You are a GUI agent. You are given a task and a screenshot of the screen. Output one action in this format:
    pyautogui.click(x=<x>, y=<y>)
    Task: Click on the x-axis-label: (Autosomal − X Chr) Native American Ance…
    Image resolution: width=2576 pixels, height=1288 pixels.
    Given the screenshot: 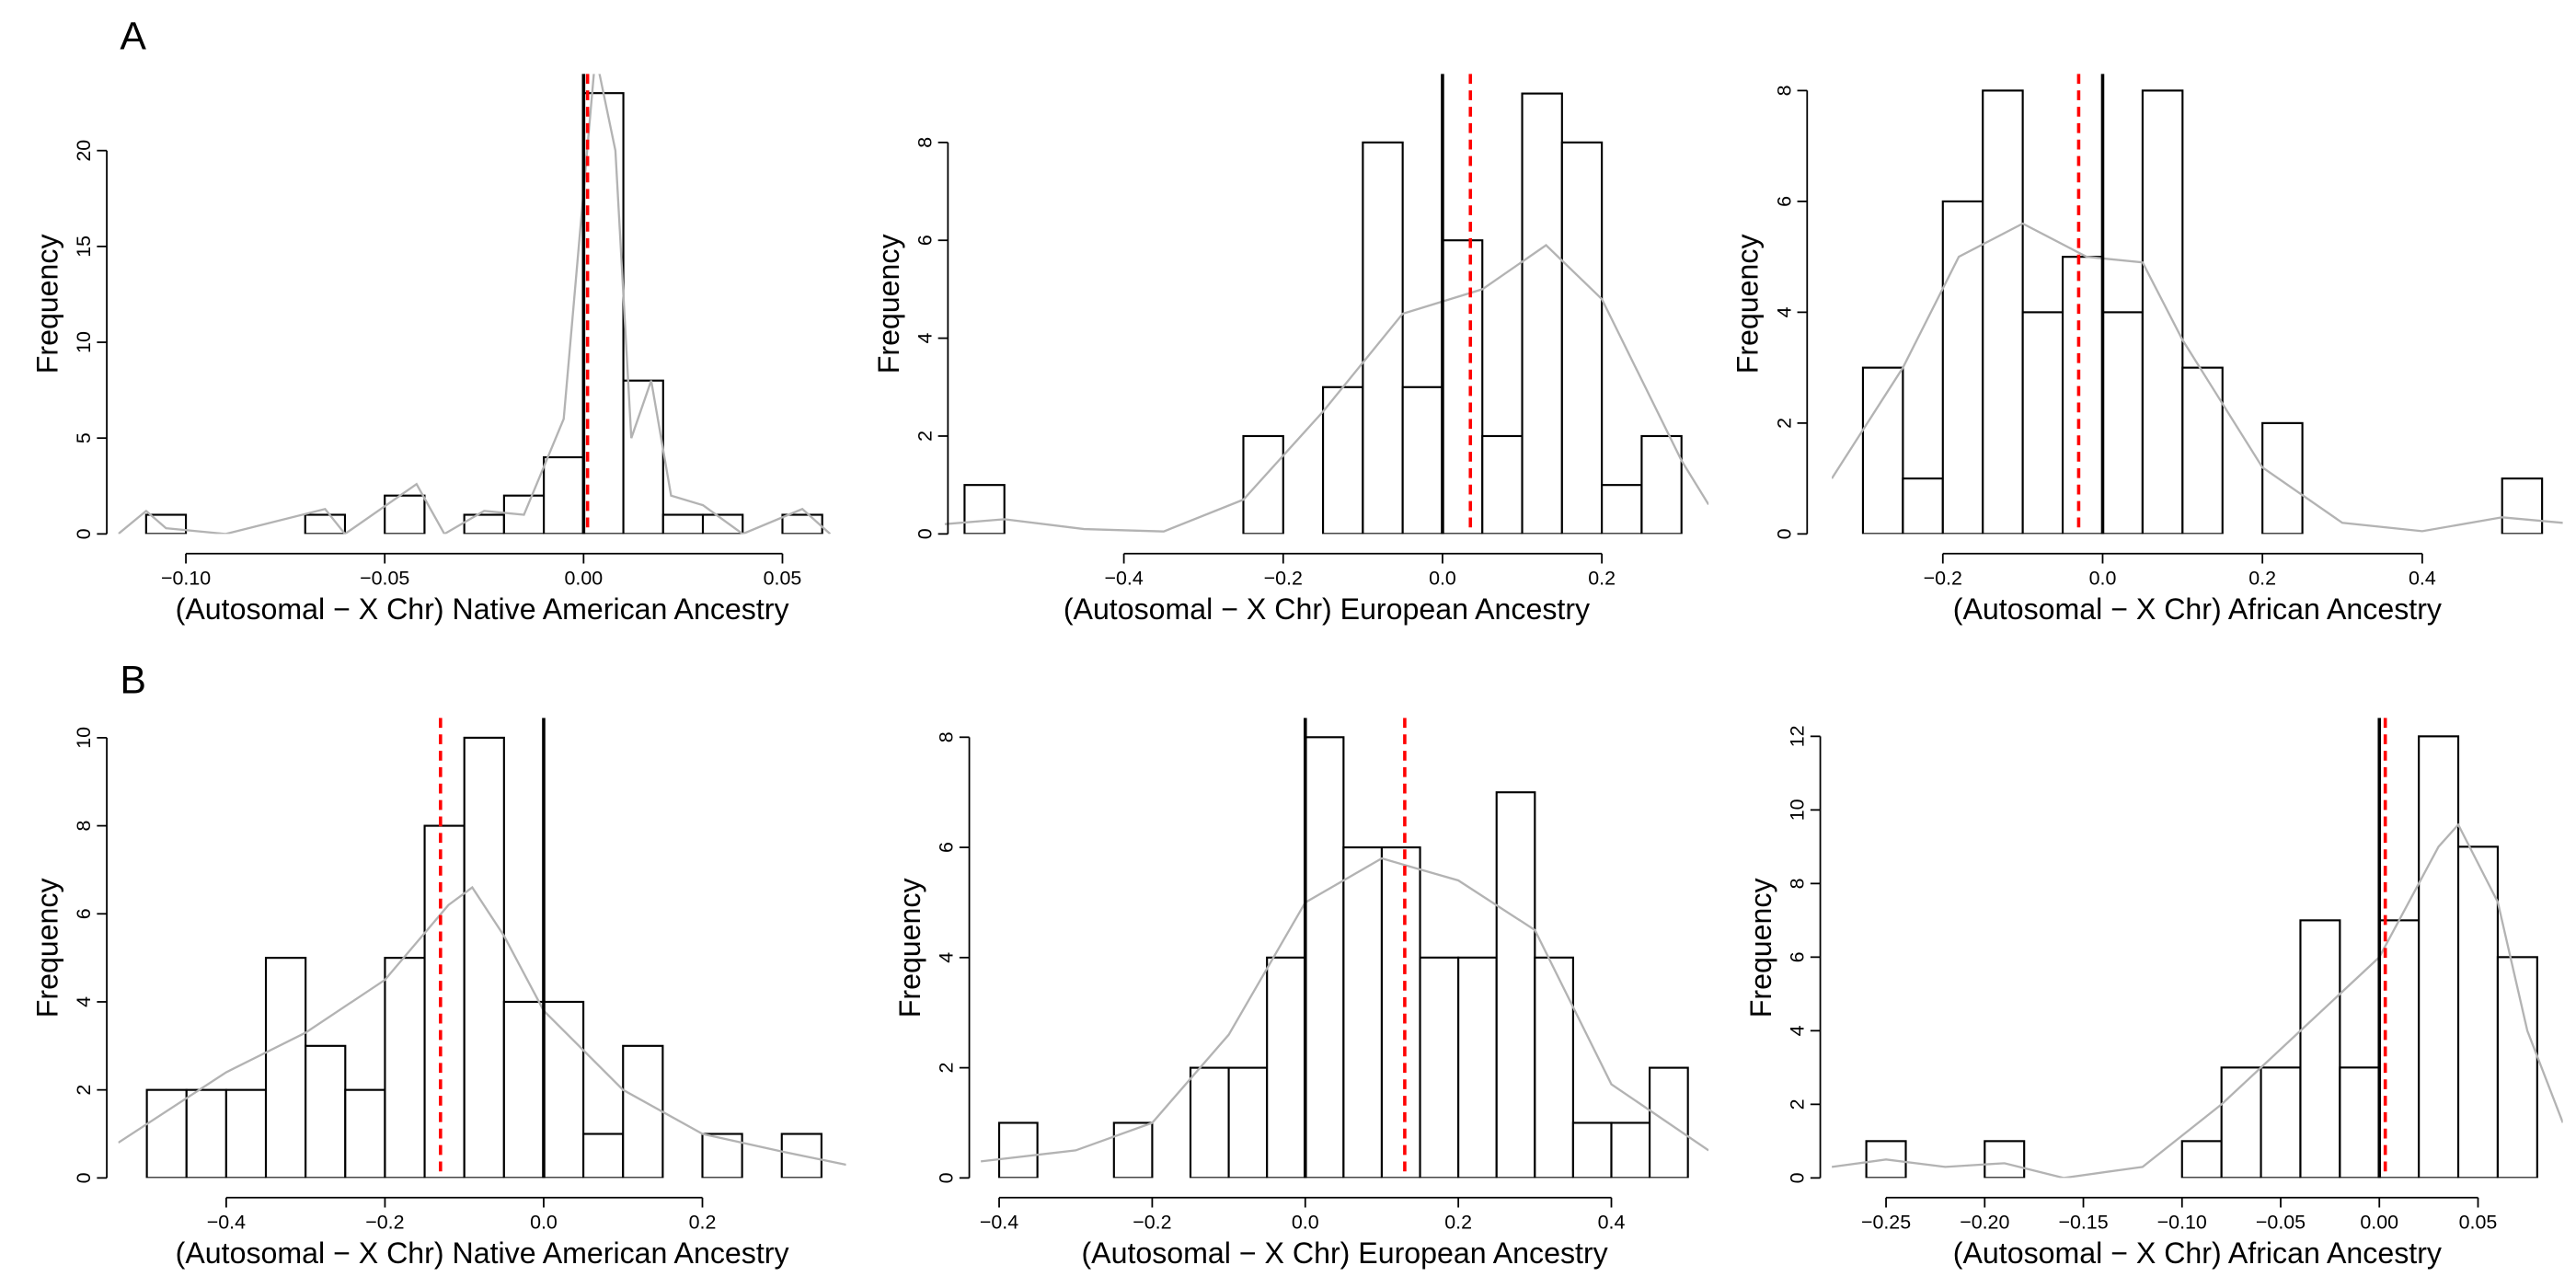 What is the action you would take?
    pyautogui.click(x=482, y=1253)
    